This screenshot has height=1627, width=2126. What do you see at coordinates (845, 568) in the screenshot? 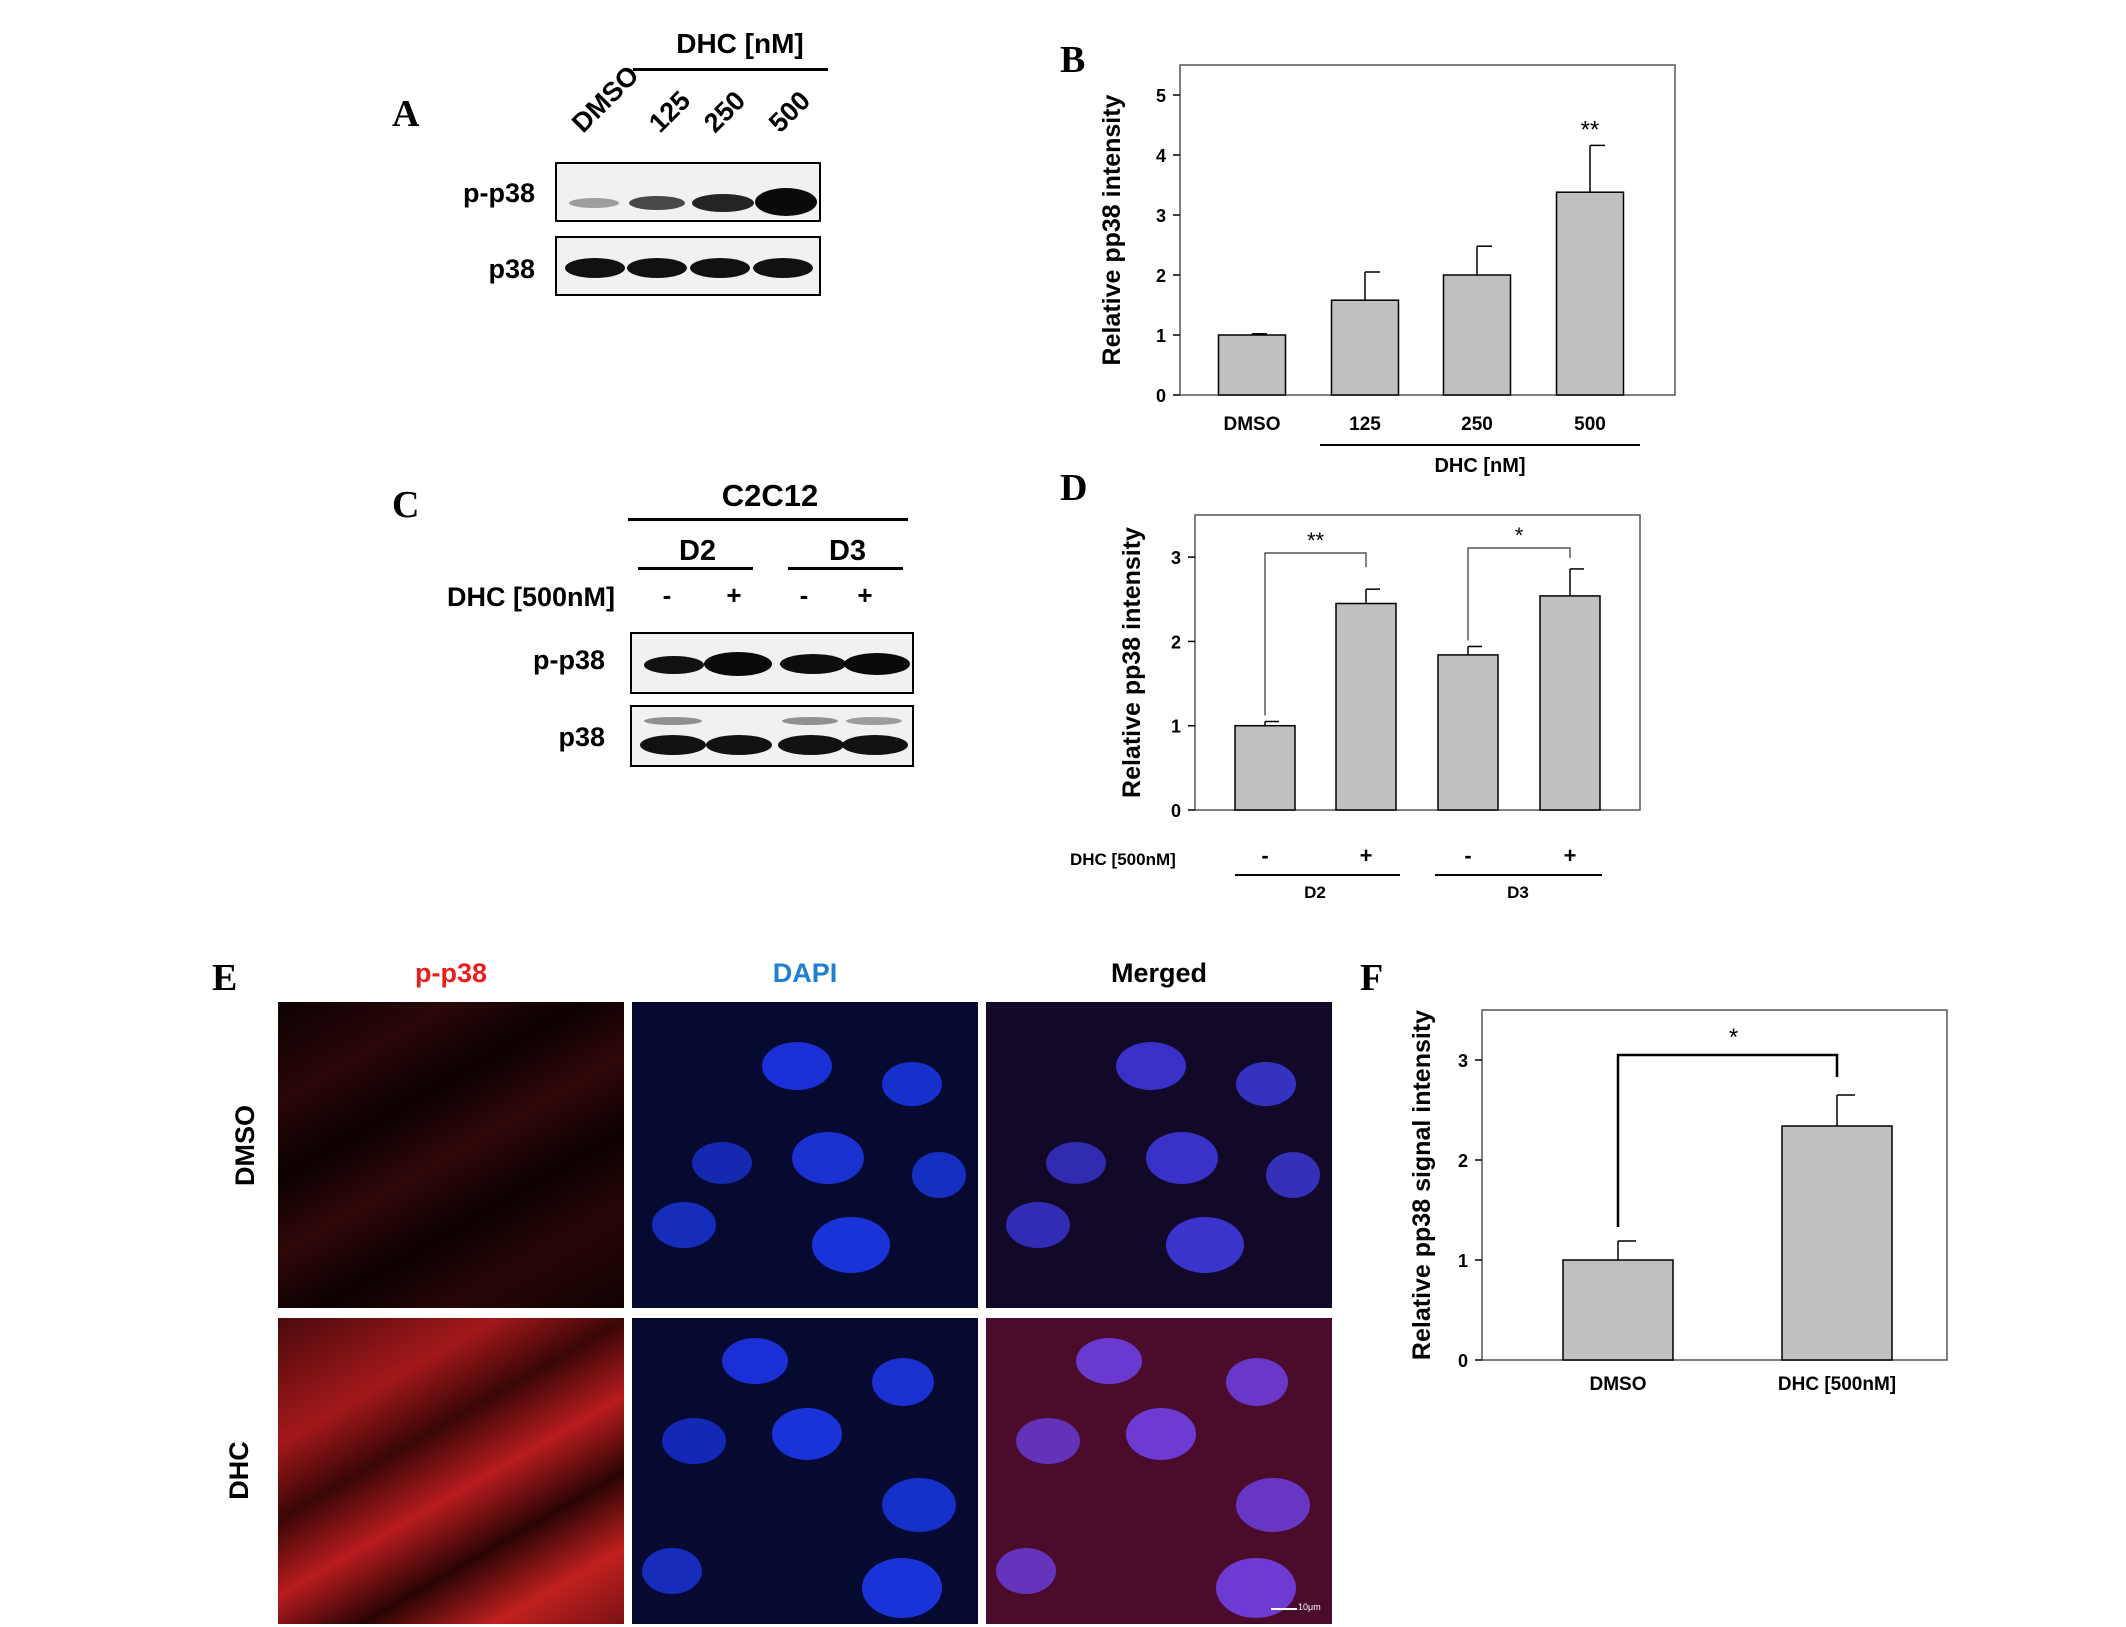
I see `day-line-d3` at bounding box center [845, 568].